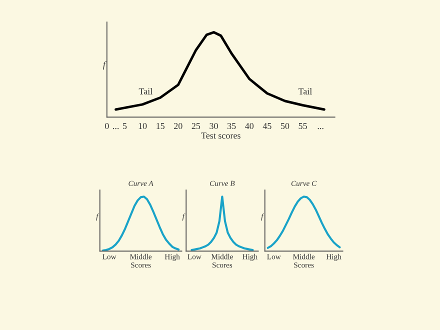 The height and width of the screenshot is (330, 440). What do you see at coordinates (107, 126) in the screenshot?
I see `x-tick-label: 0` at bounding box center [107, 126].